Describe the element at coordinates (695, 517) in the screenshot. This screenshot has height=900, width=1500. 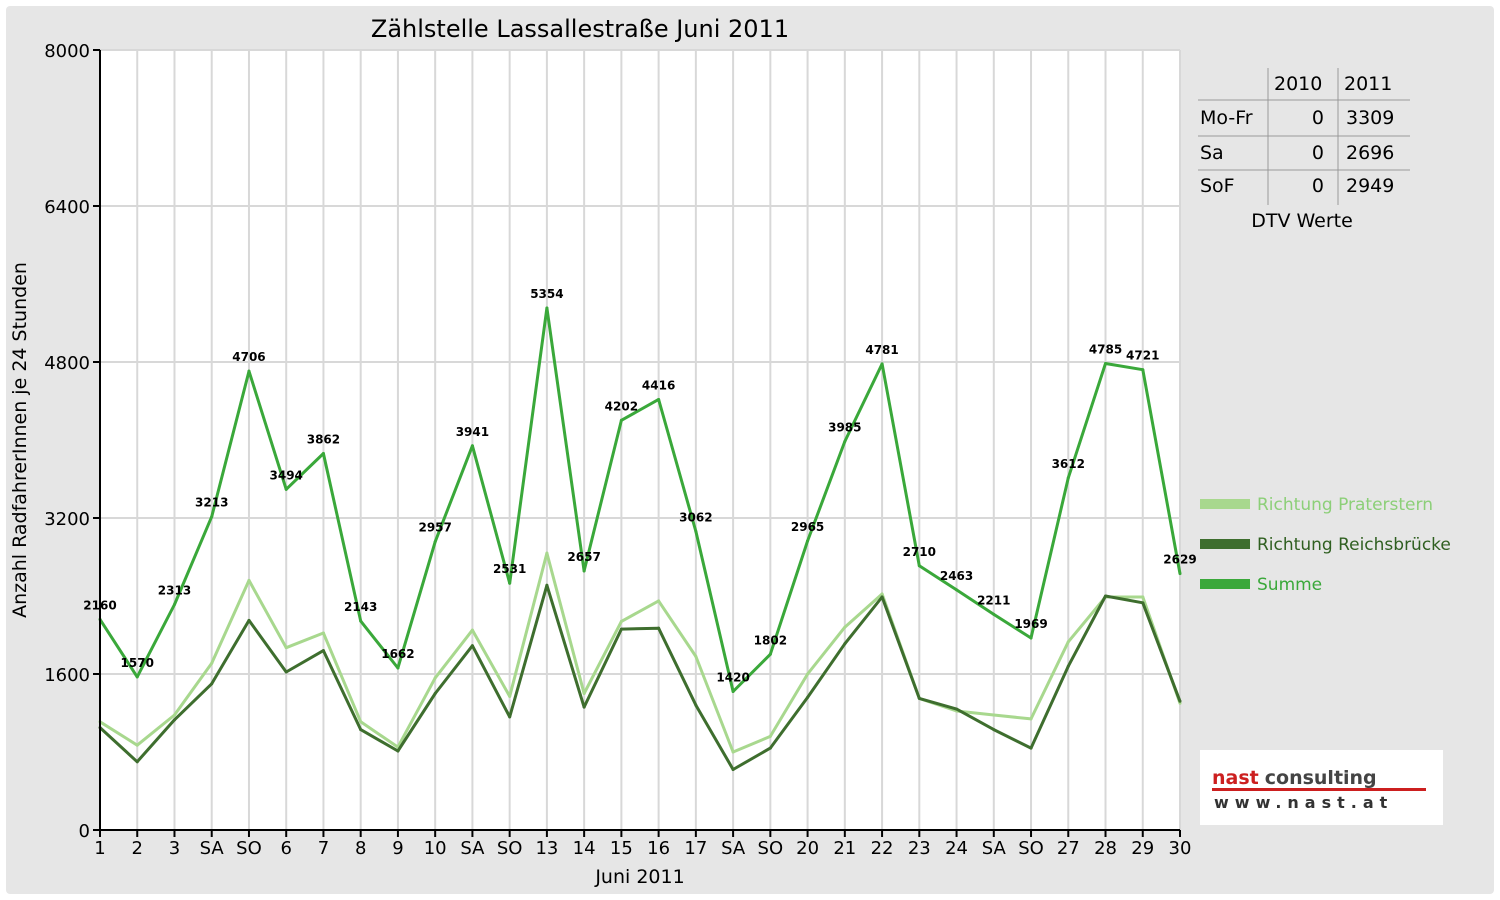
I see `data-label: 3062` at that location.